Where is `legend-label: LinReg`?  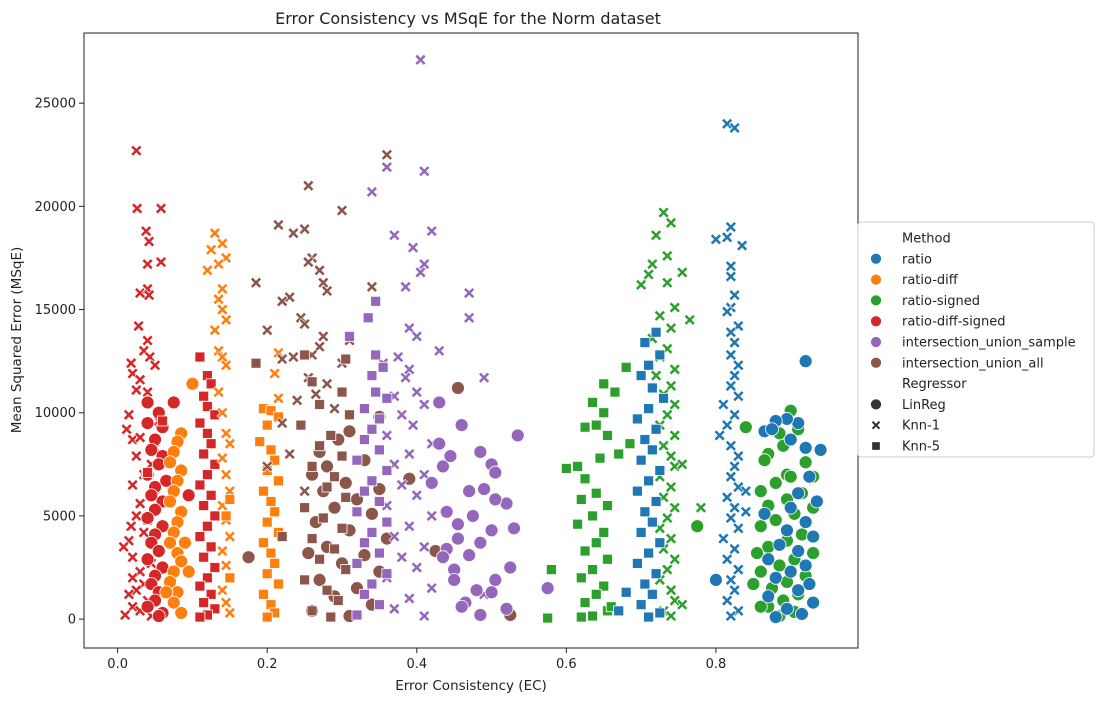 legend-label: LinReg is located at coordinates (924, 405).